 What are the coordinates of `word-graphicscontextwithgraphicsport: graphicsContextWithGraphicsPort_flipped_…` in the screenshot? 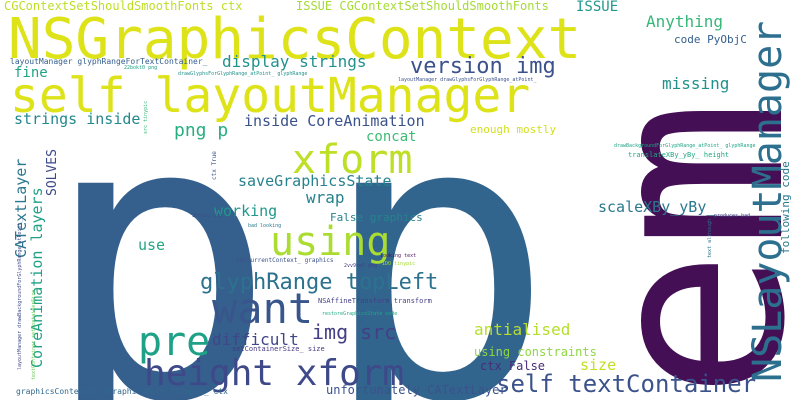 It's located at (122, 391).